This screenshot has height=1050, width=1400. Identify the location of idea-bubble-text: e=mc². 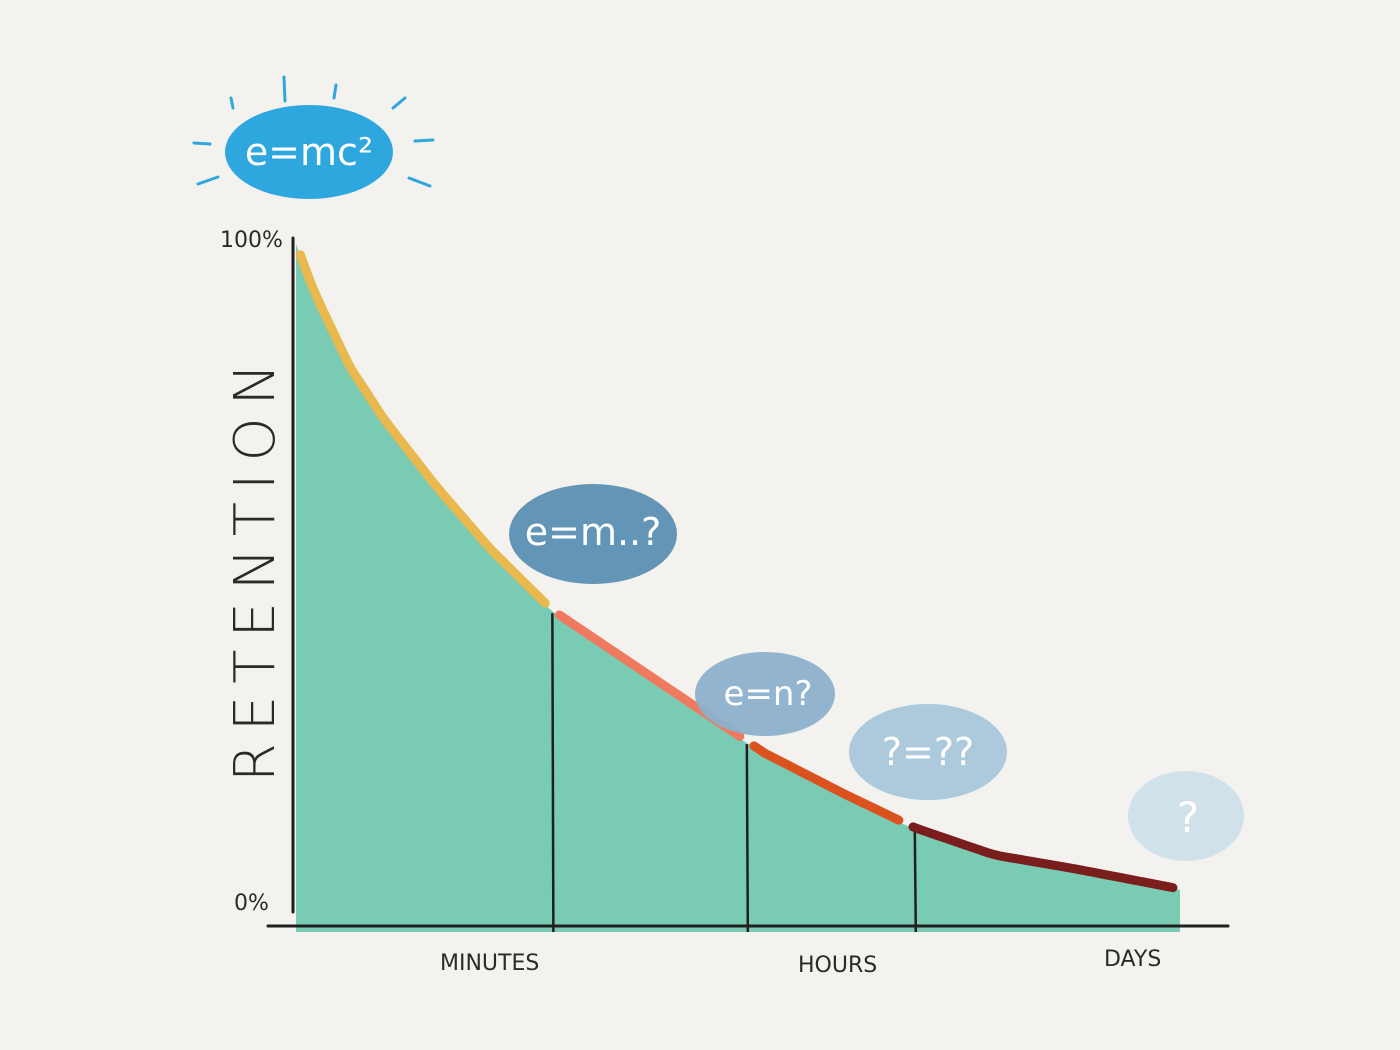
(309, 152).